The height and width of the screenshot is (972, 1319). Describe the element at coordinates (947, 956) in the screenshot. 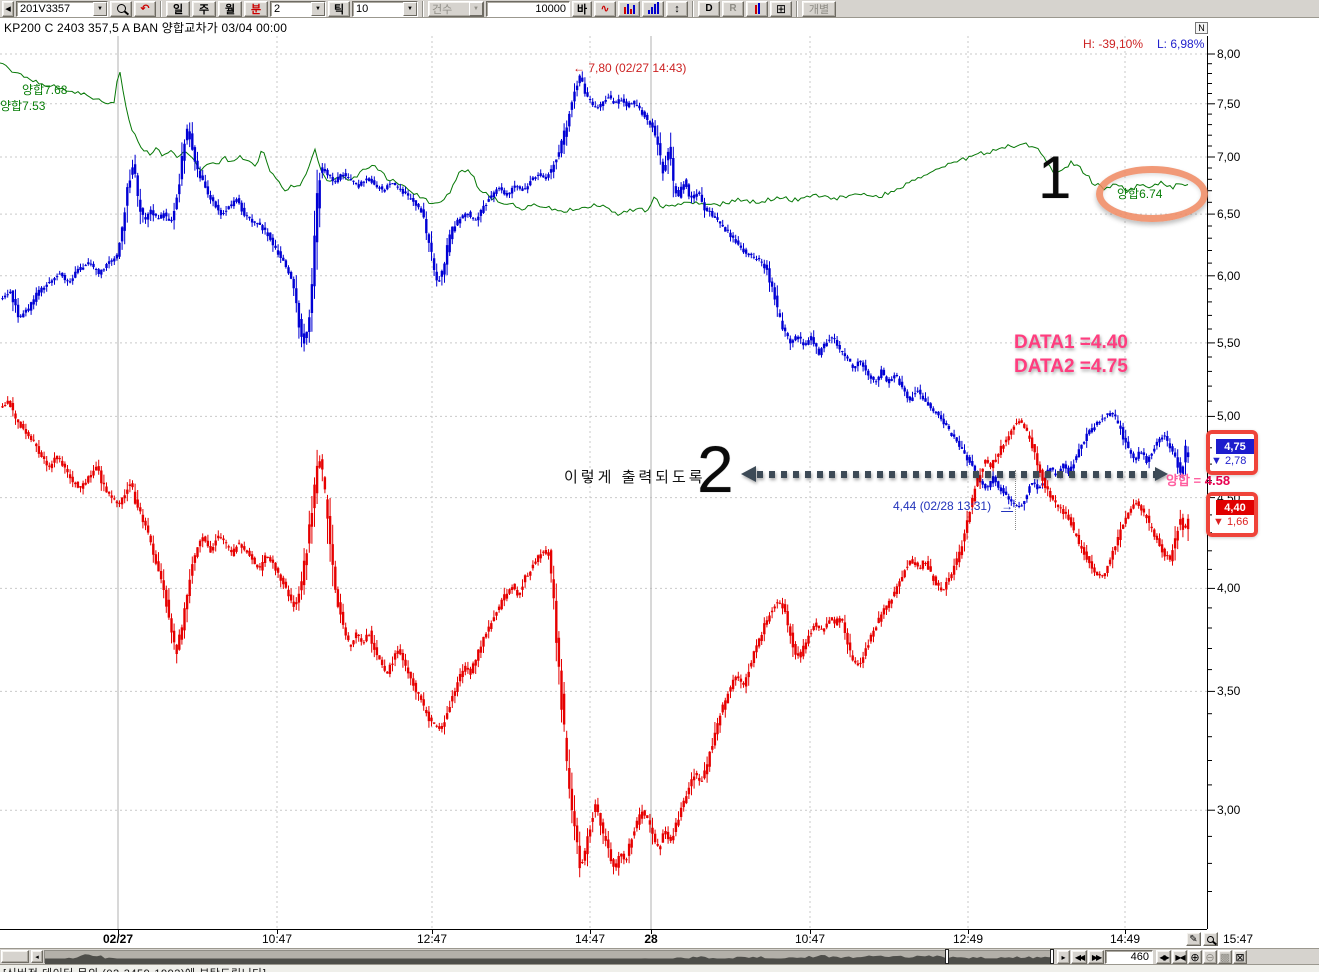

I see `navigator-handle-left` at that location.